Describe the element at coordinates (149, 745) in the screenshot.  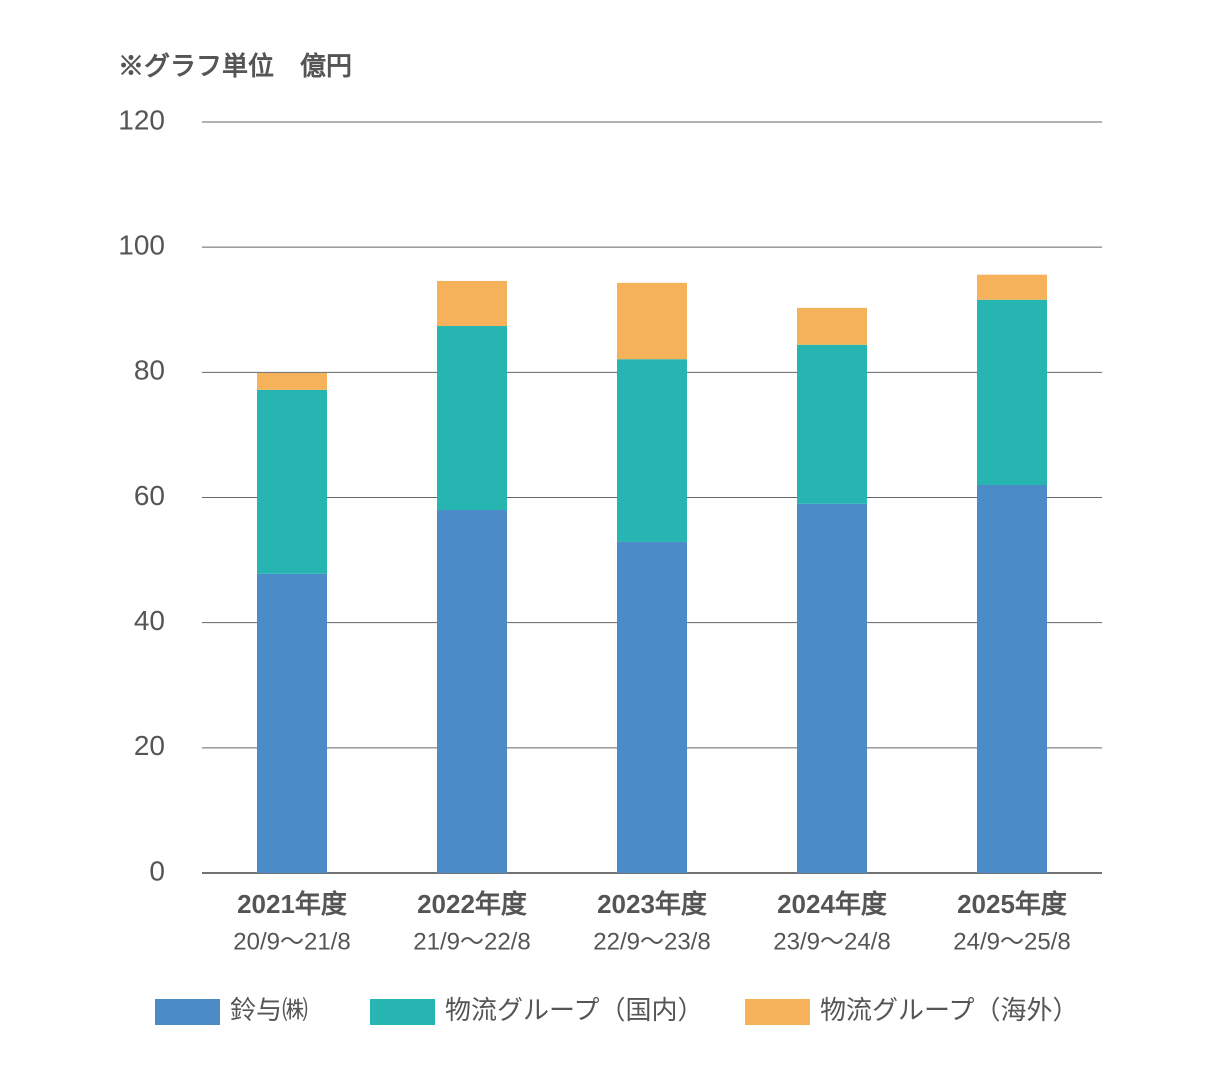
I see `y-tick-label: 20` at that location.